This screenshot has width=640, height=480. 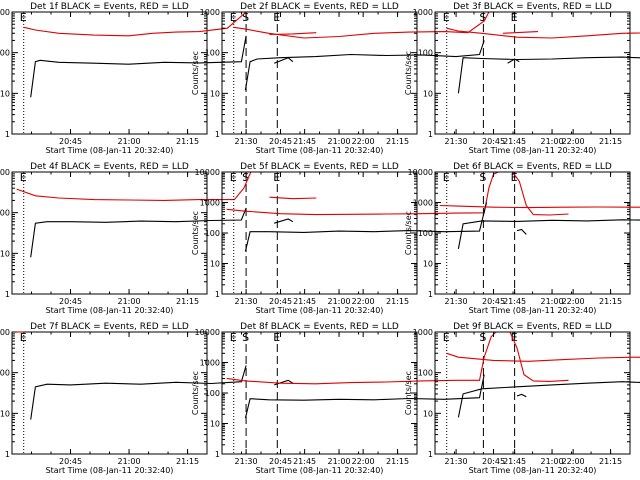 What do you see at coordinates (109, 7) in the screenshot?
I see `panel-title: Det 1f BLACK = Events, RED = LLD` at bounding box center [109, 7].